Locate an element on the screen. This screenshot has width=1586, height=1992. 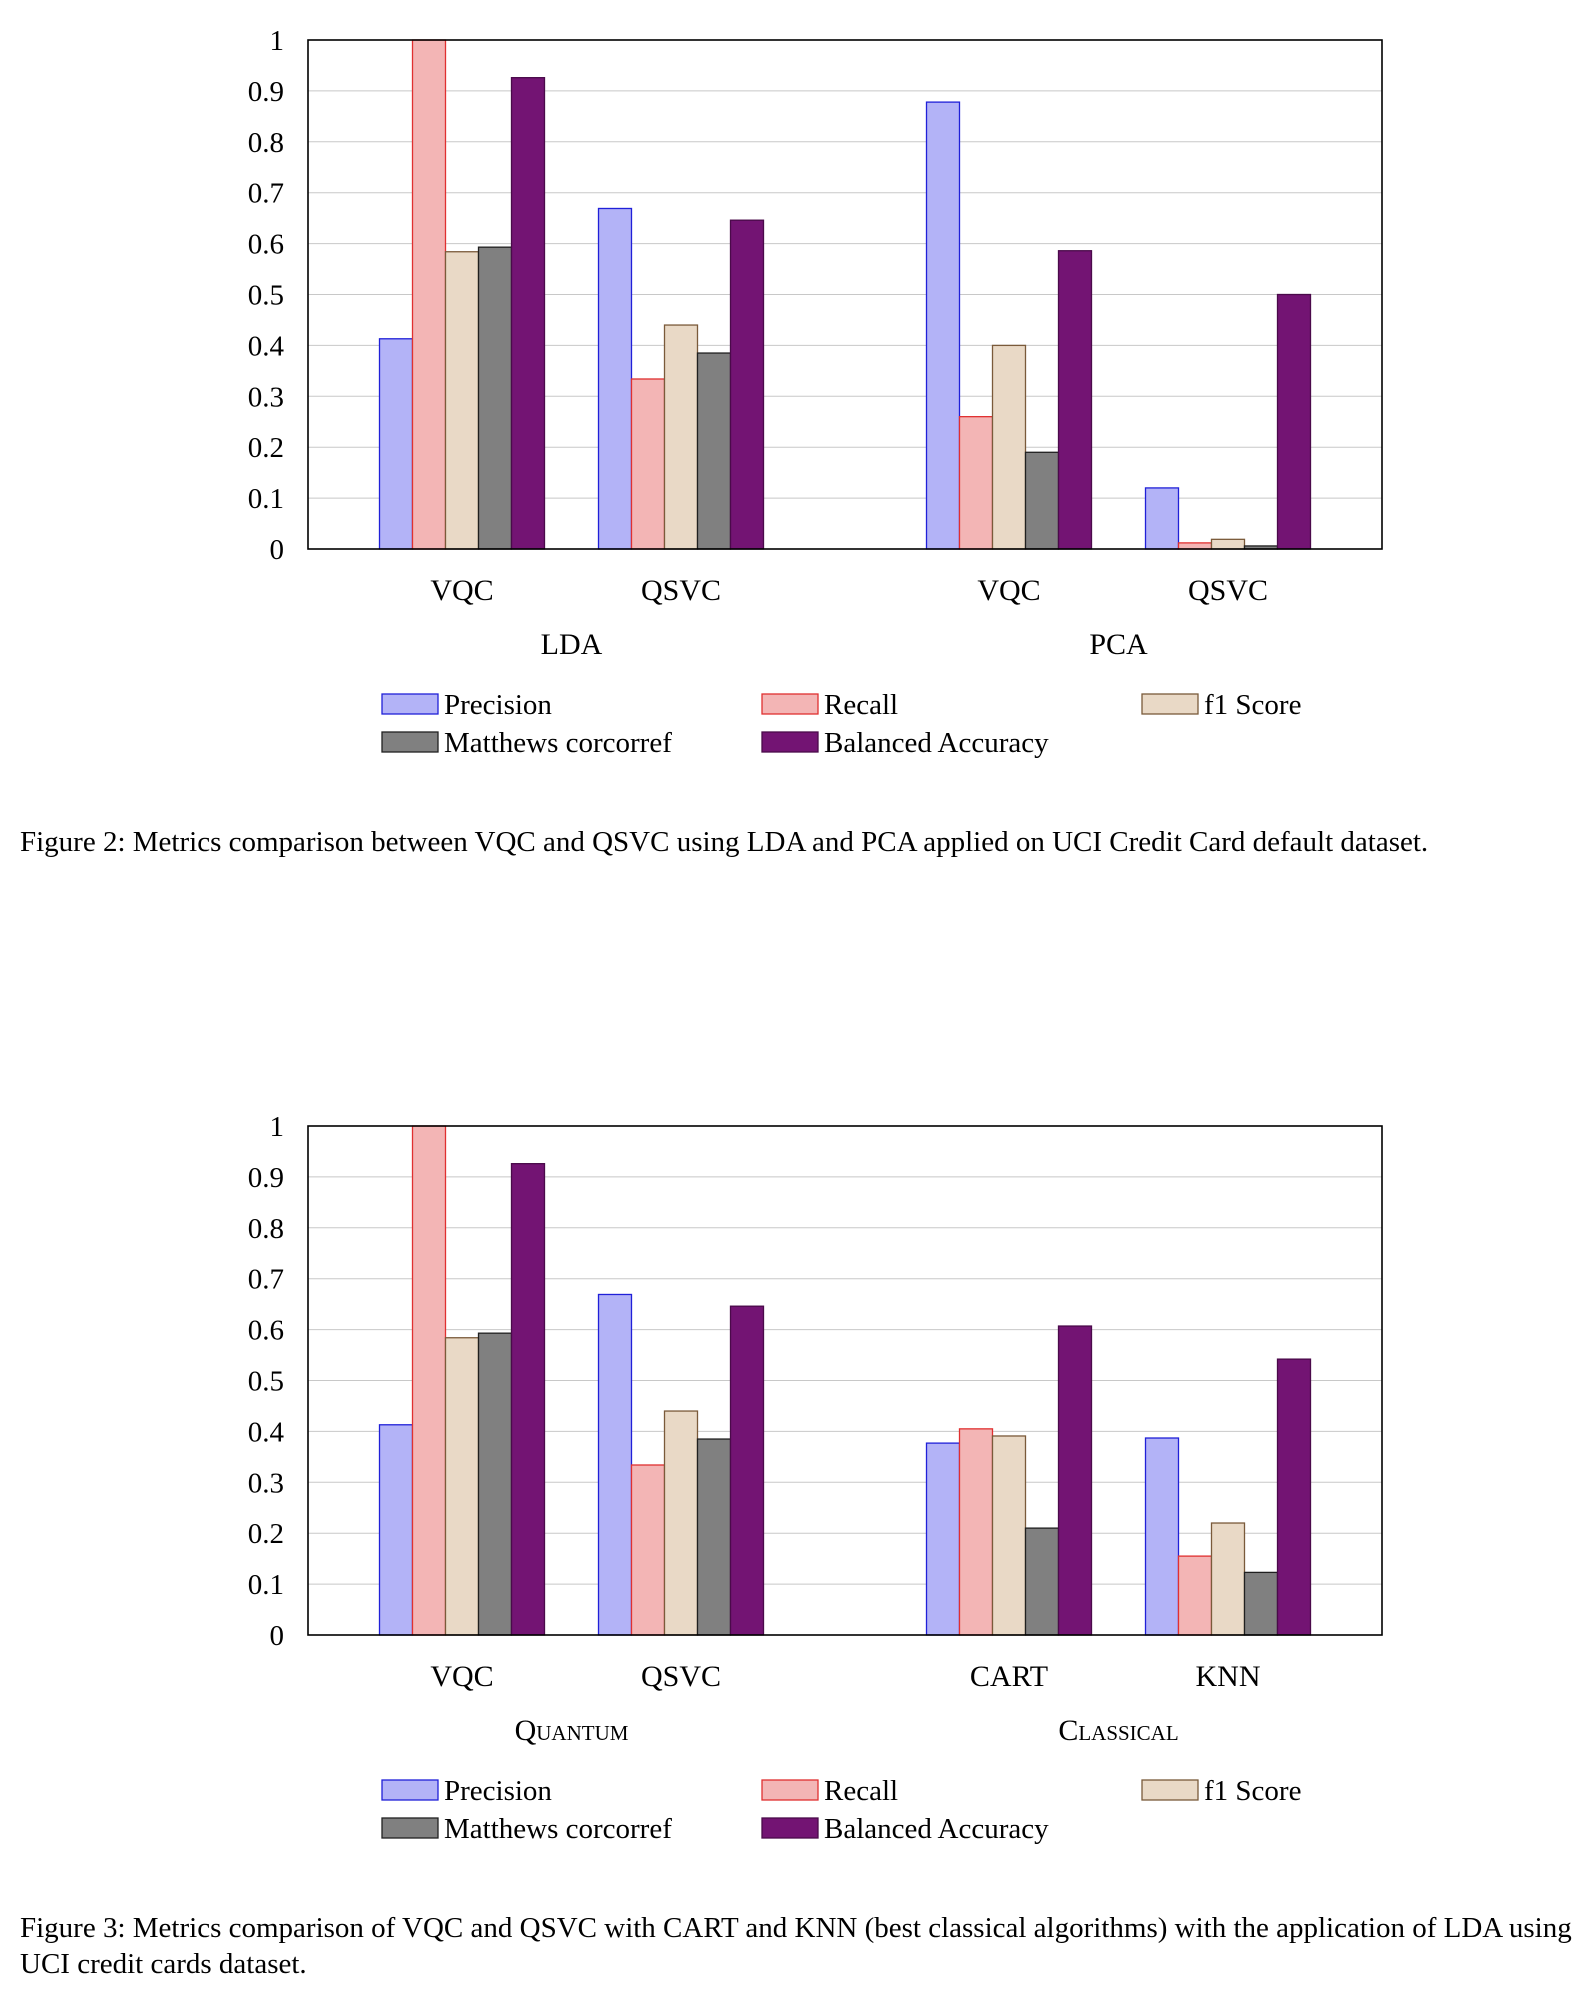
x-category-label: CART is located at coordinates (1009, 1676).